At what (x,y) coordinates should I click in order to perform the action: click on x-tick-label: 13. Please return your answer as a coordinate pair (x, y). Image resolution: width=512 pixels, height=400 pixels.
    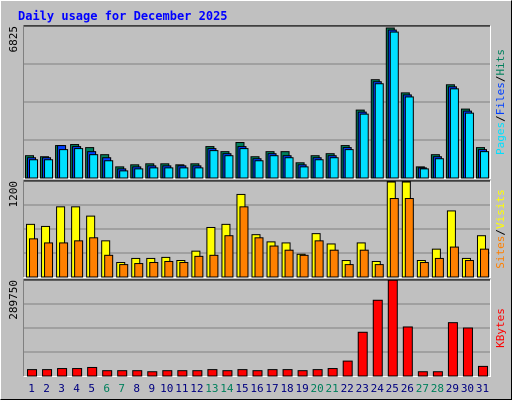
    Looking at the image, I should click on (211, 388).